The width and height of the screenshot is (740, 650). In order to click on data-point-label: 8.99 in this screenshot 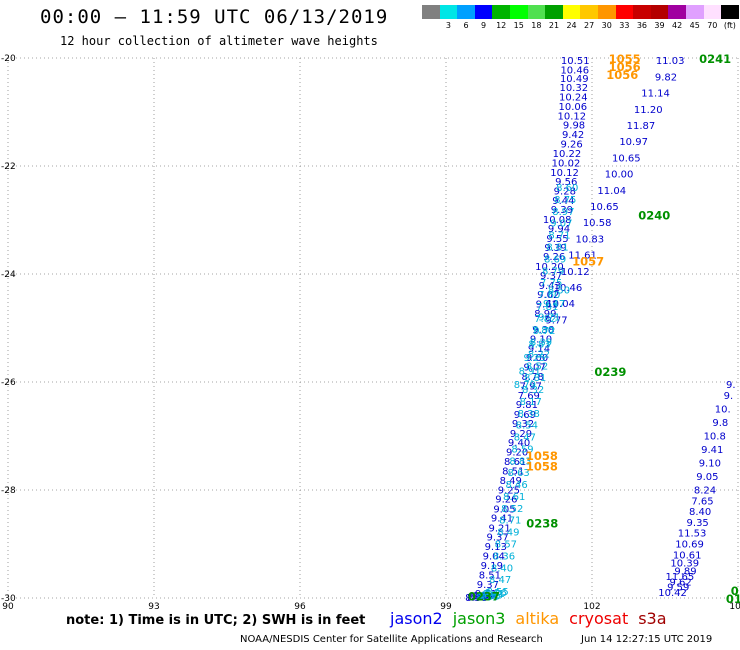, I will do `click(545, 314)`.